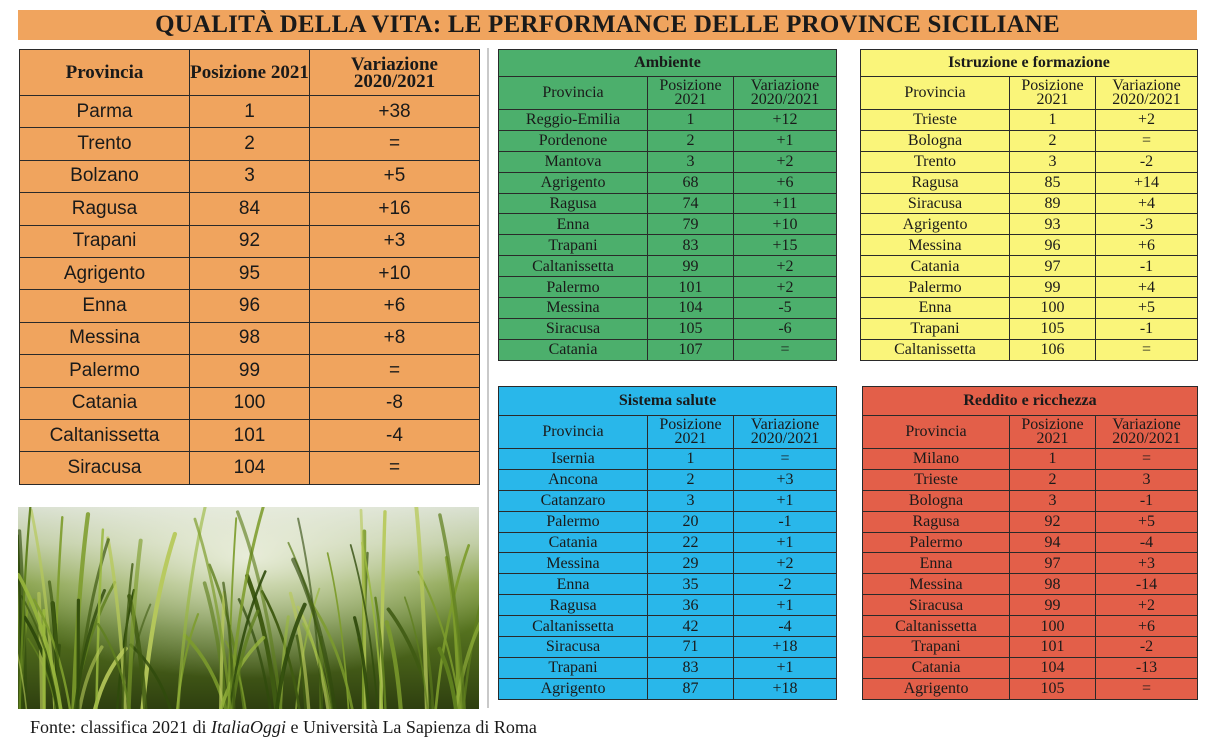  Describe the element at coordinates (104, 403) in the screenshot. I see `province-cell: Catania` at that location.